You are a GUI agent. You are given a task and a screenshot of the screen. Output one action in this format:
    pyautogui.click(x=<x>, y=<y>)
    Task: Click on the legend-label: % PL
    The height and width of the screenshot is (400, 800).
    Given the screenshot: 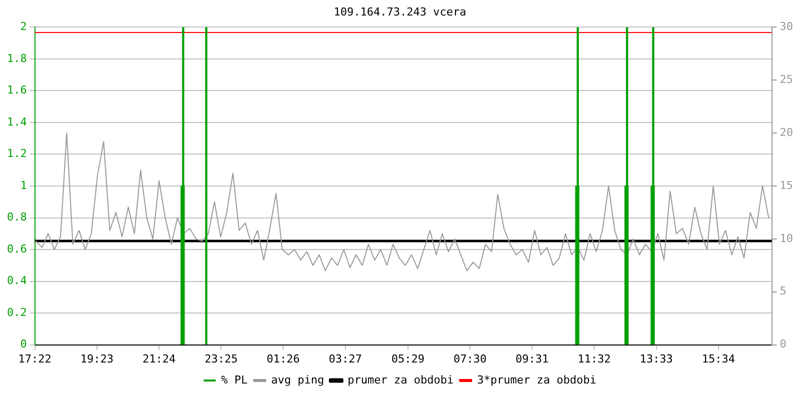 What is the action you would take?
    pyautogui.click(x=234, y=379)
    